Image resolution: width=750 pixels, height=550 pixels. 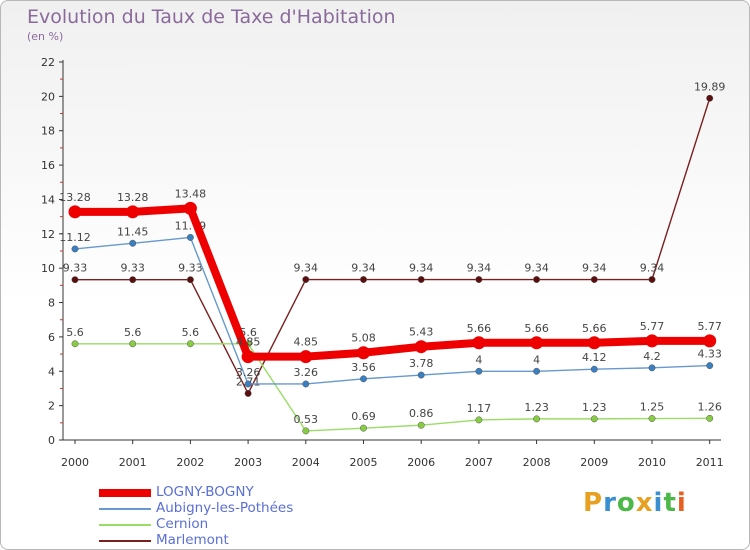 I want to click on proxiti-logo: Proxiti, so click(x=635, y=503).